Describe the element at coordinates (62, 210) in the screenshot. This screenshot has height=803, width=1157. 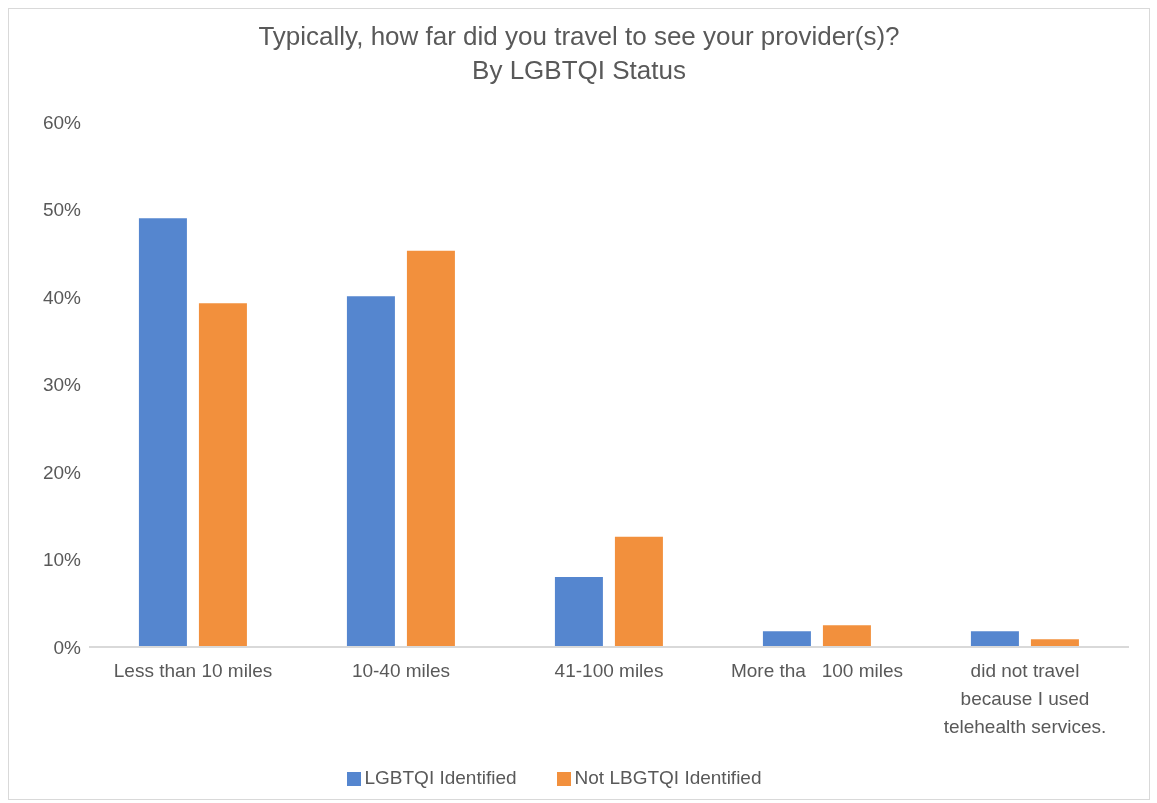
I see `y-tick-label: 50%` at that location.